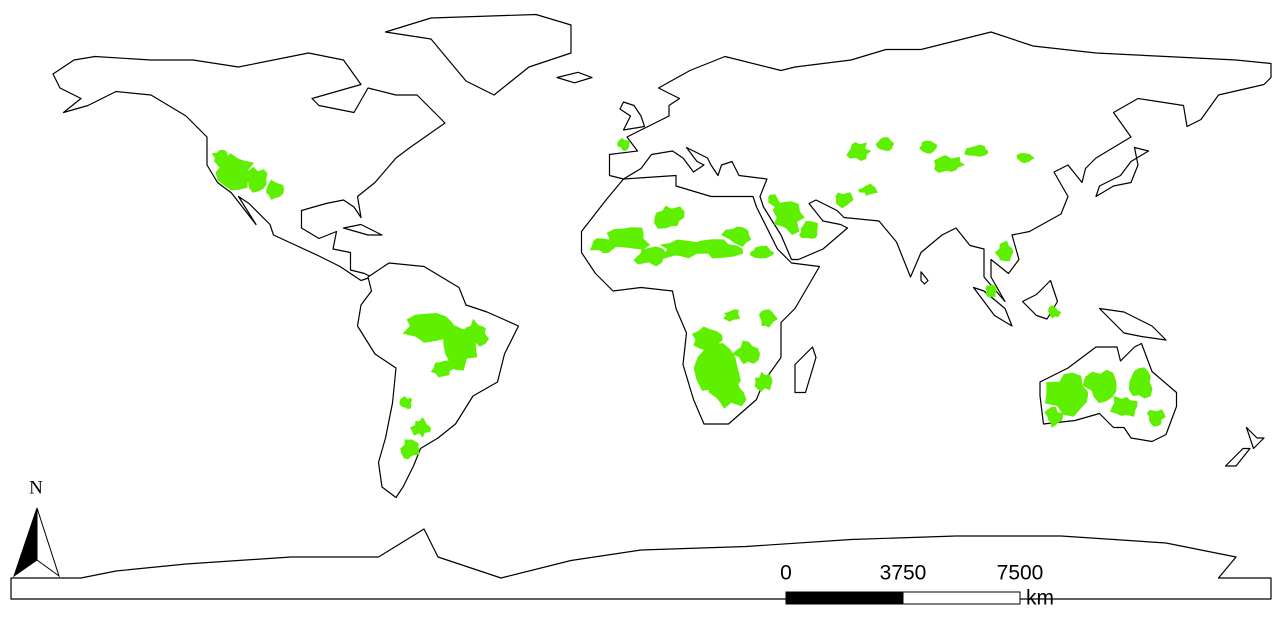  What do you see at coordinates (574, 77) in the screenshot?
I see `iceland` at bounding box center [574, 77].